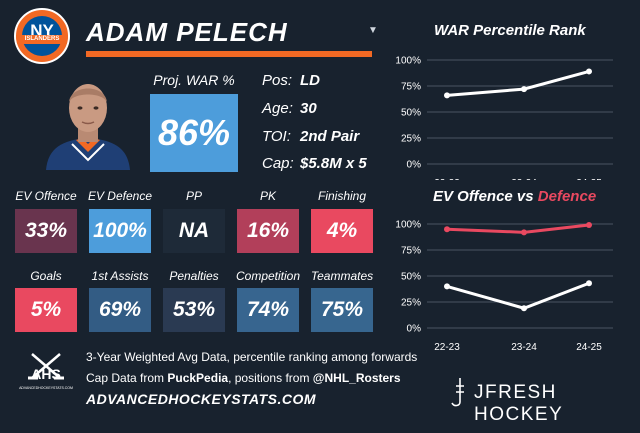 This screenshot has width=640, height=433. What do you see at coordinates (276, 136) in the screenshot?
I see `info-label-toi: TOI:` at bounding box center [276, 136].